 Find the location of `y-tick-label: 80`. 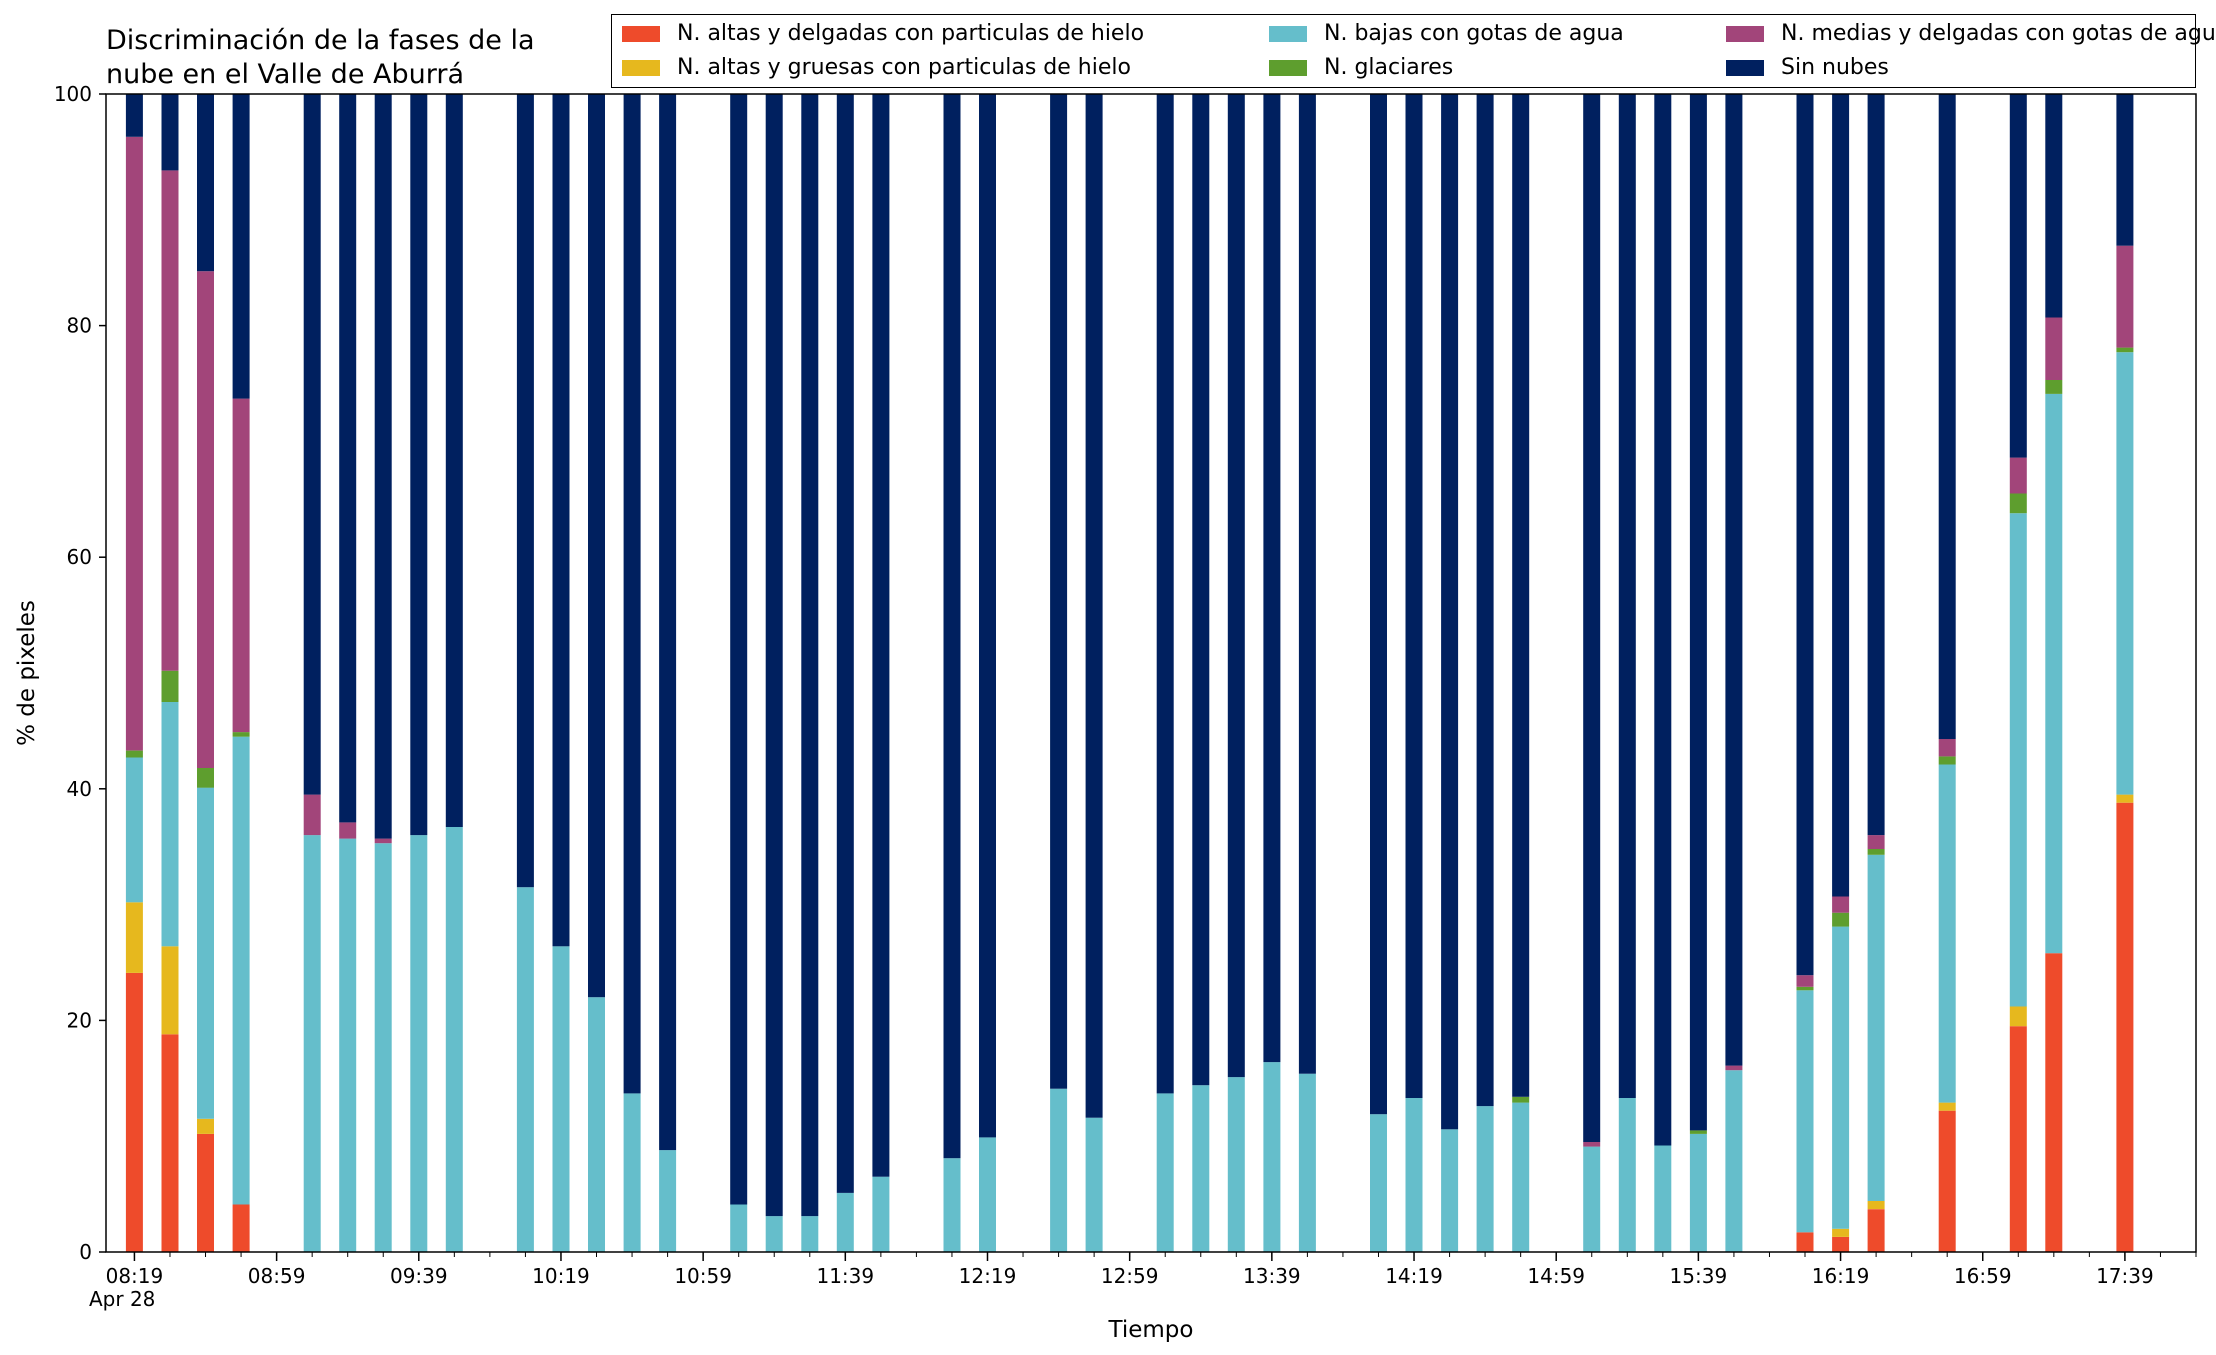

y-tick-label: 80 is located at coordinates (79, 326).